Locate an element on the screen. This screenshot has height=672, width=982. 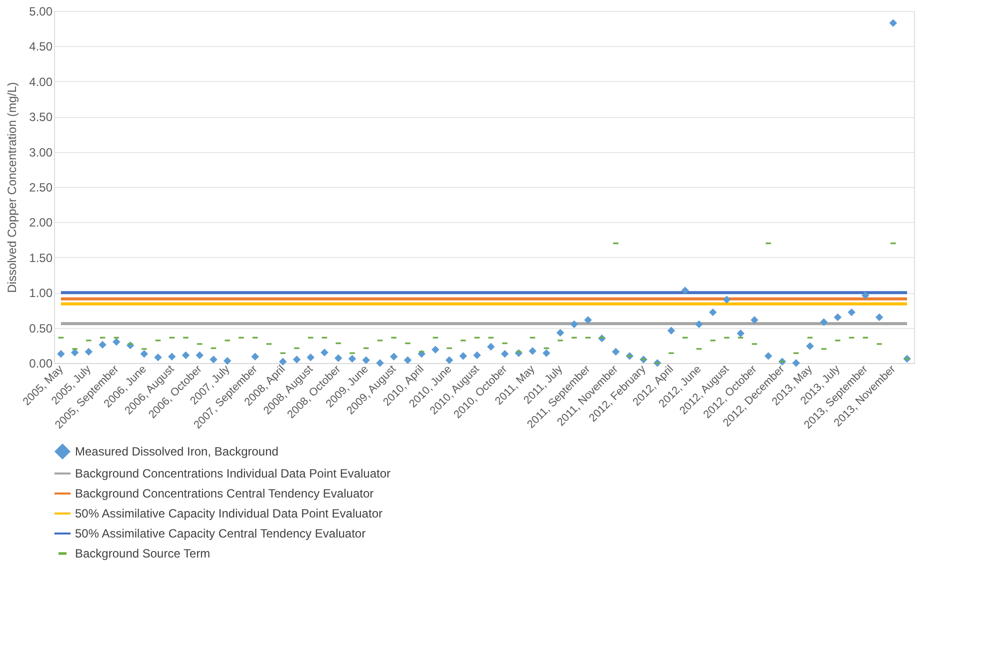
y-tick-label: 0.50 is located at coordinates (41, 328).